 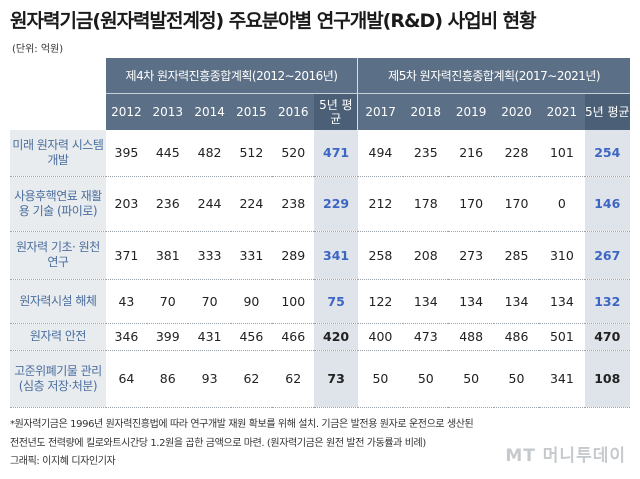 What do you see at coordinates (607, 255) in the screenshot?
I see `average-cell: 267` at bounding box center [607, 255].